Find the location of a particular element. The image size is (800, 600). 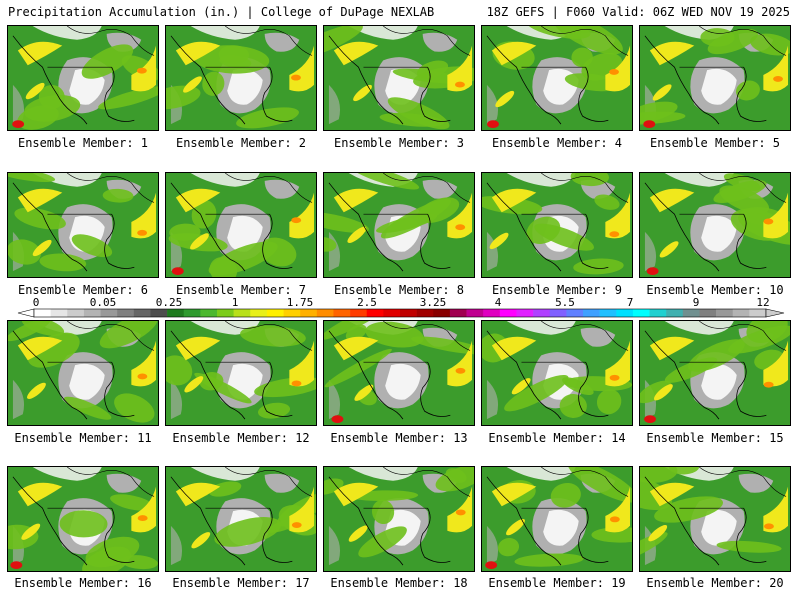

ensemble-member-number: 11 is located at coordinates (144, 438).